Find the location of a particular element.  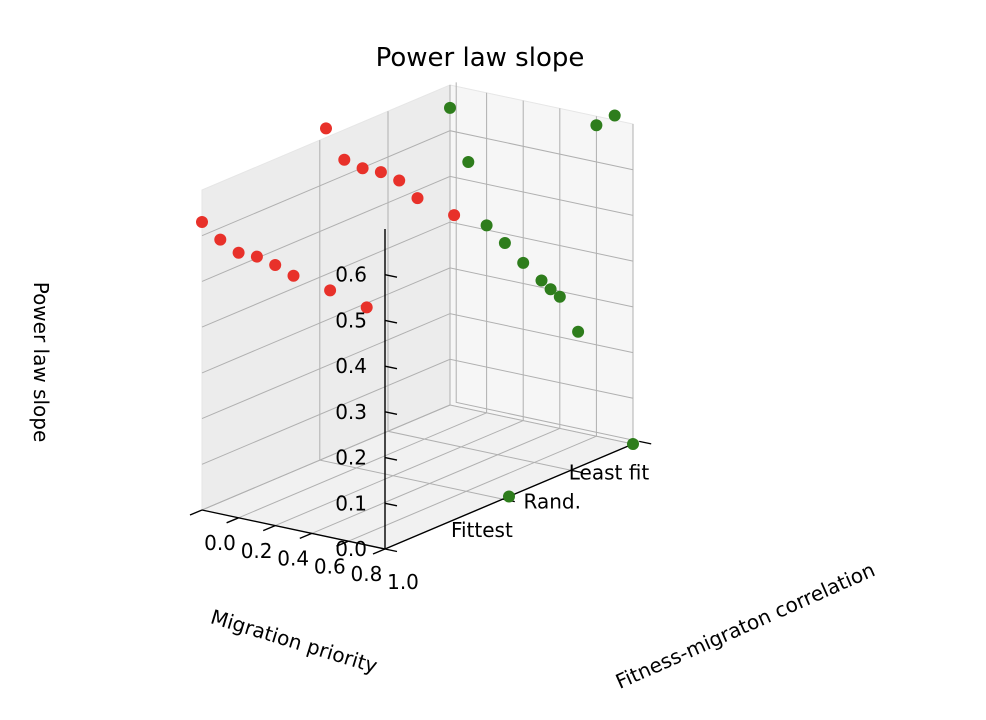

z-tick-label: 0.2 is located at coordinates (351, 458).